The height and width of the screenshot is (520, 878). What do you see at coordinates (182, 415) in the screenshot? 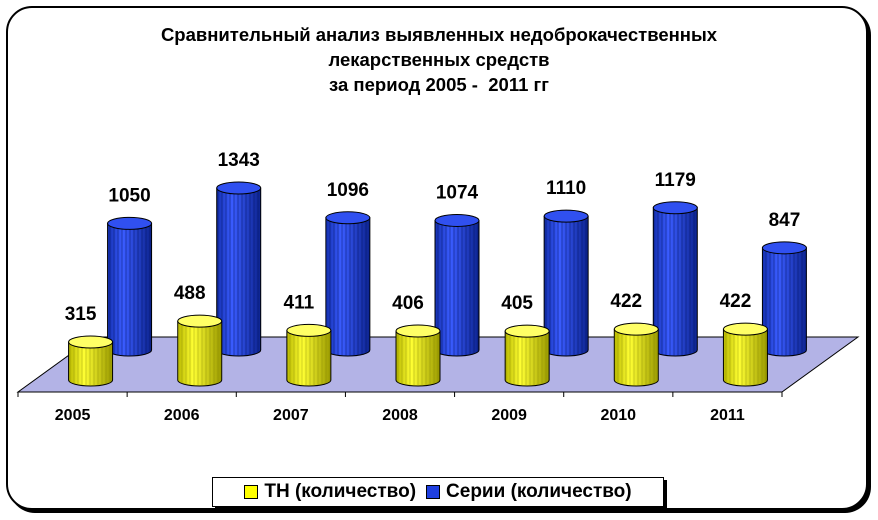
I see `x-tick-label: 2006` at bounding box center [182, 415].